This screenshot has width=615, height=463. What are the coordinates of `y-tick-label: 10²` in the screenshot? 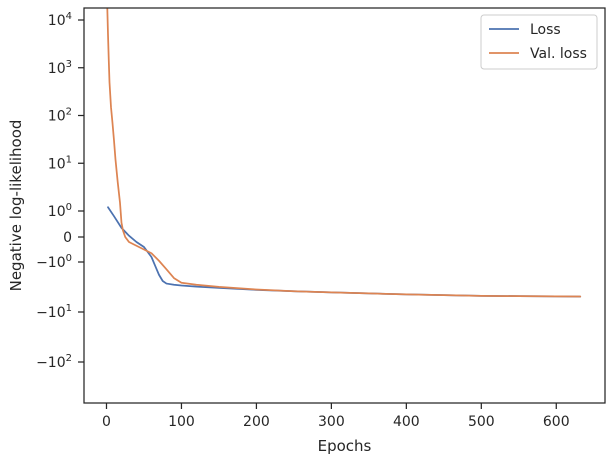 It's located at (60, 116).